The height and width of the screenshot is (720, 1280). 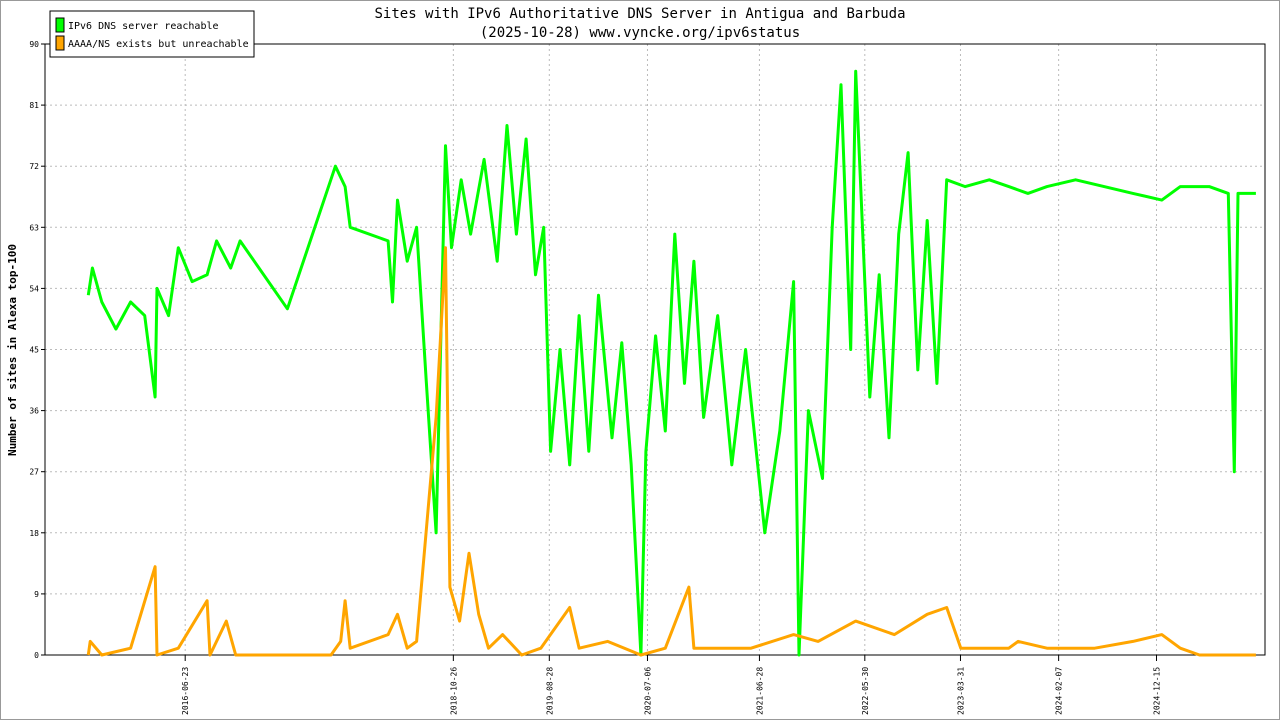 What do you see at coordinates (34, 411) in the screenshot?
I see `y-tick-label: 36` at bounding box center [34, 411].